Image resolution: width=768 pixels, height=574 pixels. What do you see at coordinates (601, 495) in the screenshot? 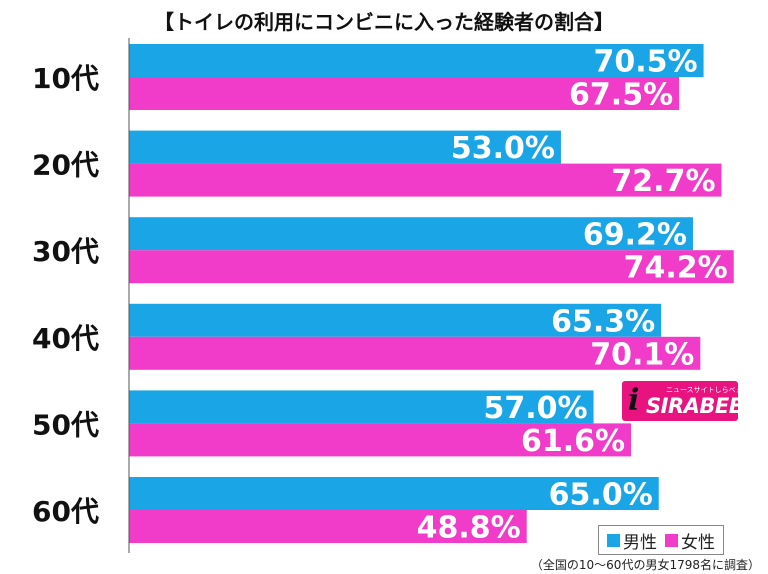
I see `value-label-male: 65.0%` at bounding box center [601, 495].